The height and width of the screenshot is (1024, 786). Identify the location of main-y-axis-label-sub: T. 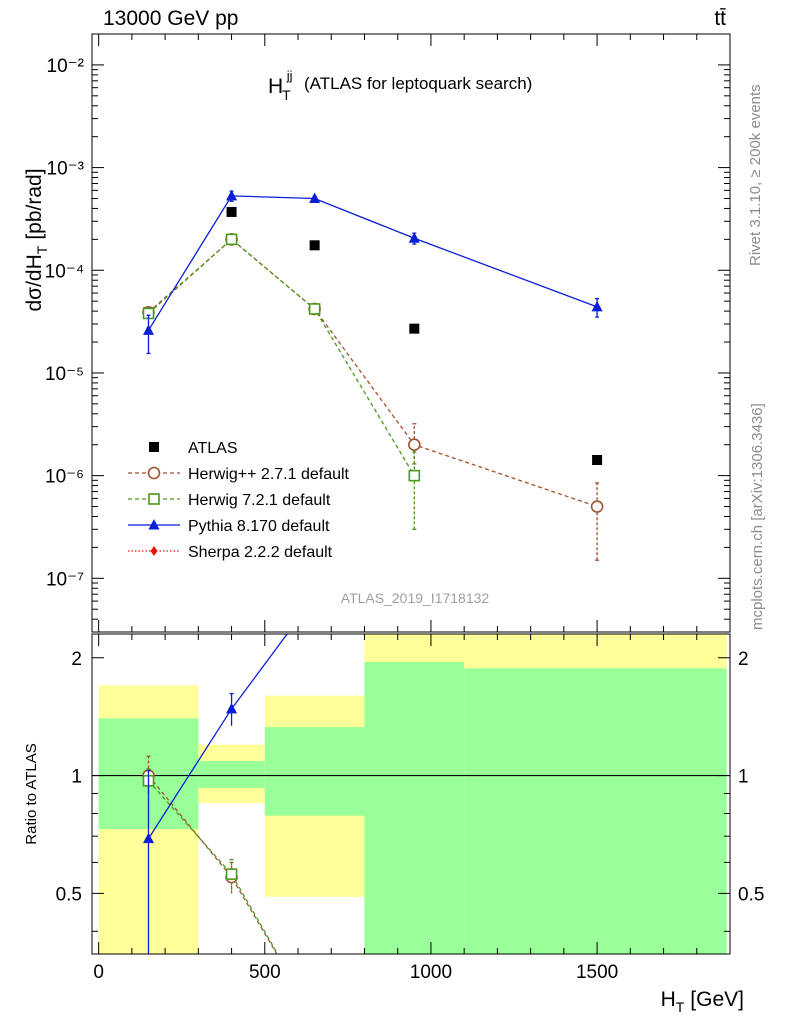
(42, 249).